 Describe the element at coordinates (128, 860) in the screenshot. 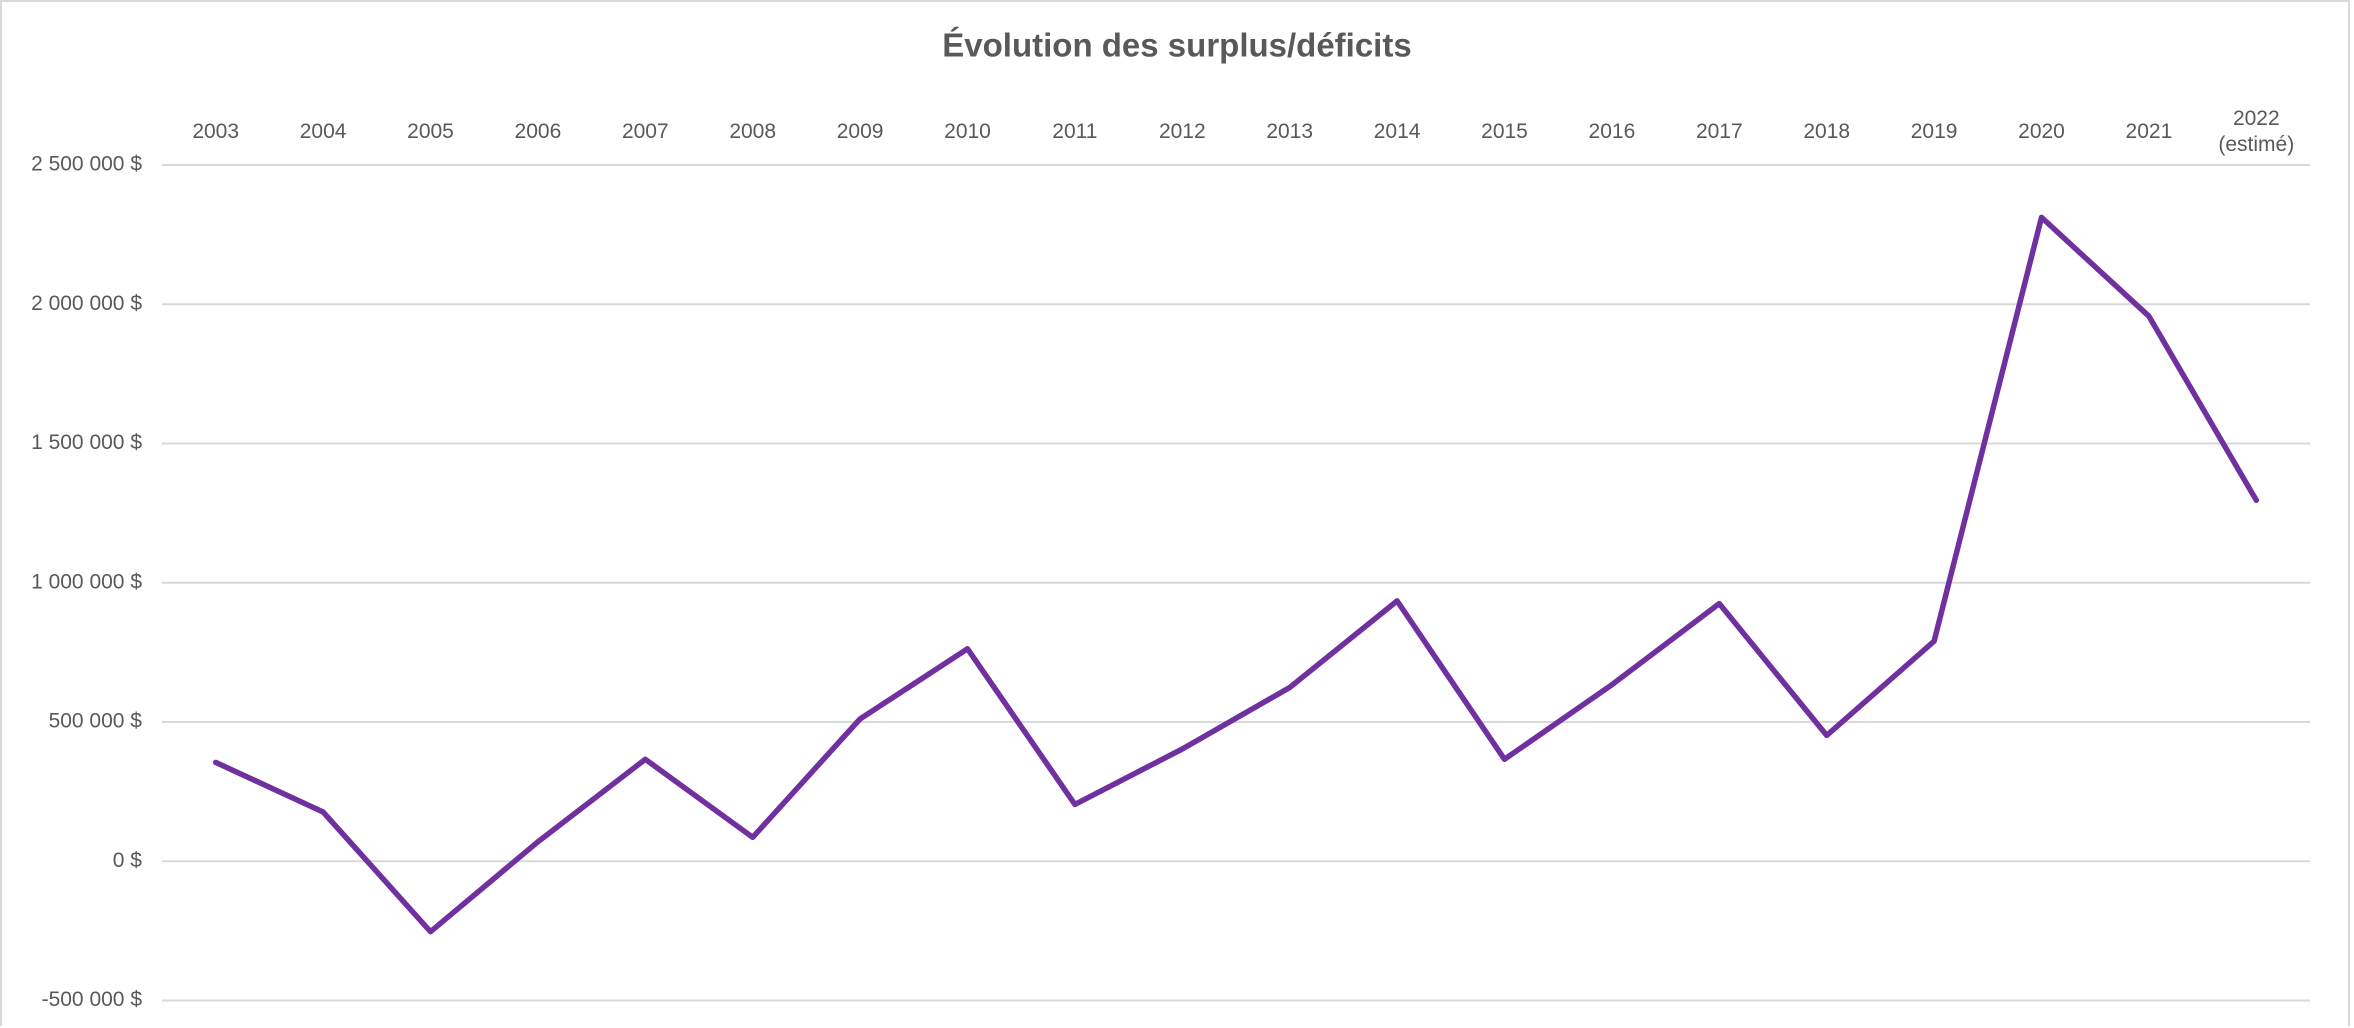

I see `y-tick-label: 0 $` at that location.